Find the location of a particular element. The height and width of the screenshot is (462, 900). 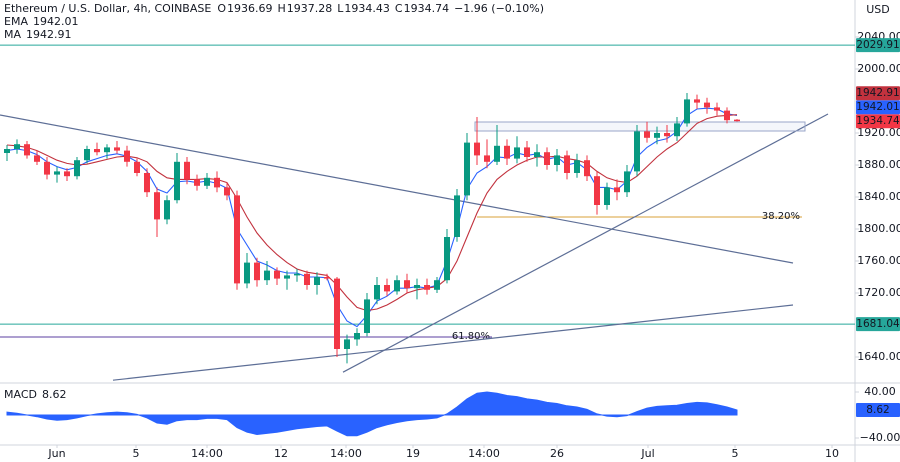

price-badge-label: 1681.04 is located at coordinates (878, 324).